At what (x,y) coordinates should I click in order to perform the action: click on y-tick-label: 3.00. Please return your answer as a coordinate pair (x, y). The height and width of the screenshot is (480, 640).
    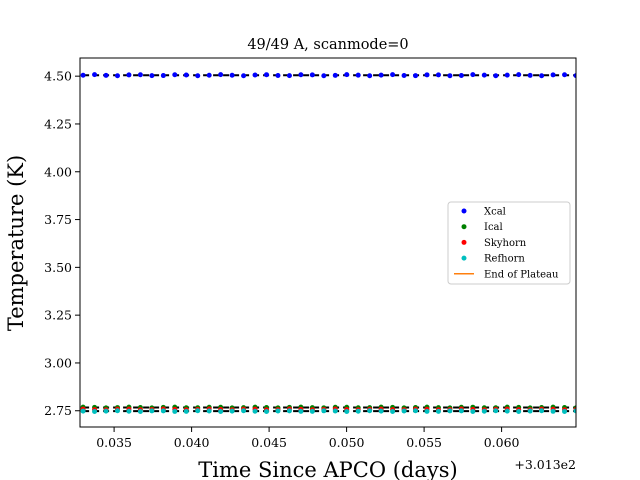
    Looking at the image, I should click on (58, 362).